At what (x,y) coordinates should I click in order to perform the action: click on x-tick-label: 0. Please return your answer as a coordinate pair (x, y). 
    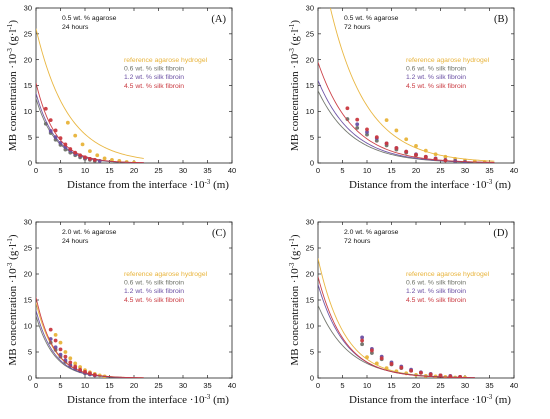
    Looking at the image, I should click on (318, 385).